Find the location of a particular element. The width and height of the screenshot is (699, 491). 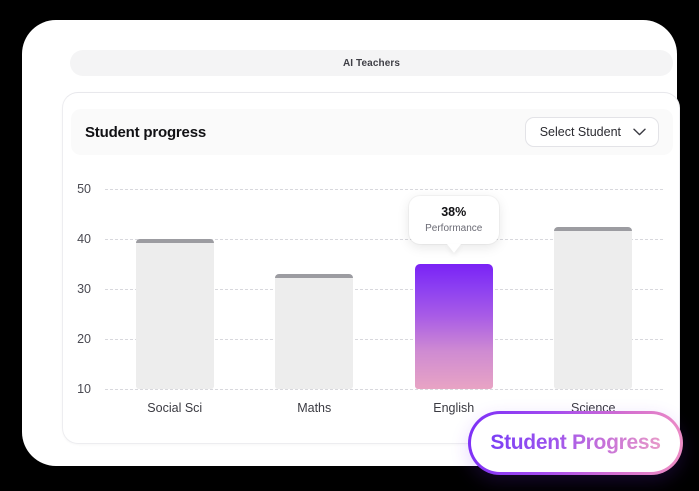

tooltip-value: 38% is located at coordinates (454, 212).